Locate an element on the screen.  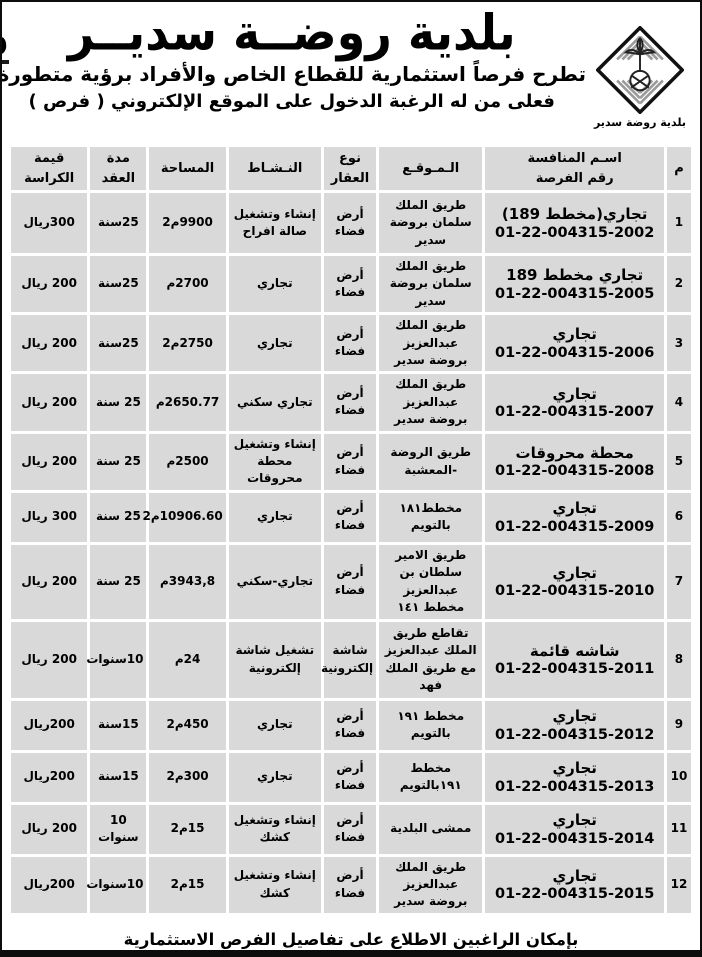
opportunity-code: 01-22-004315-2008 is located at coordinates (575, 471).